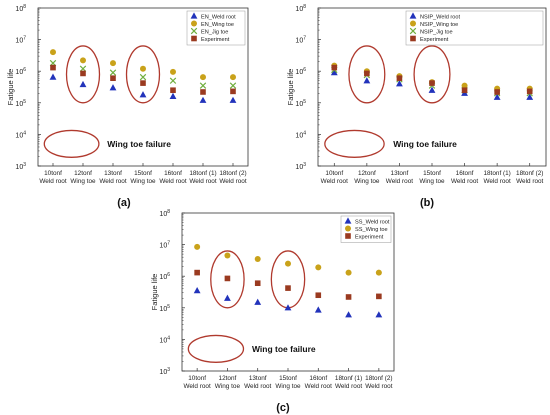 Image resolution: width=550 pixels, height=415 pixels. Describe the element at coordinates (427, 203) in the screenshot. I see `panel-label: (b)` at that location.